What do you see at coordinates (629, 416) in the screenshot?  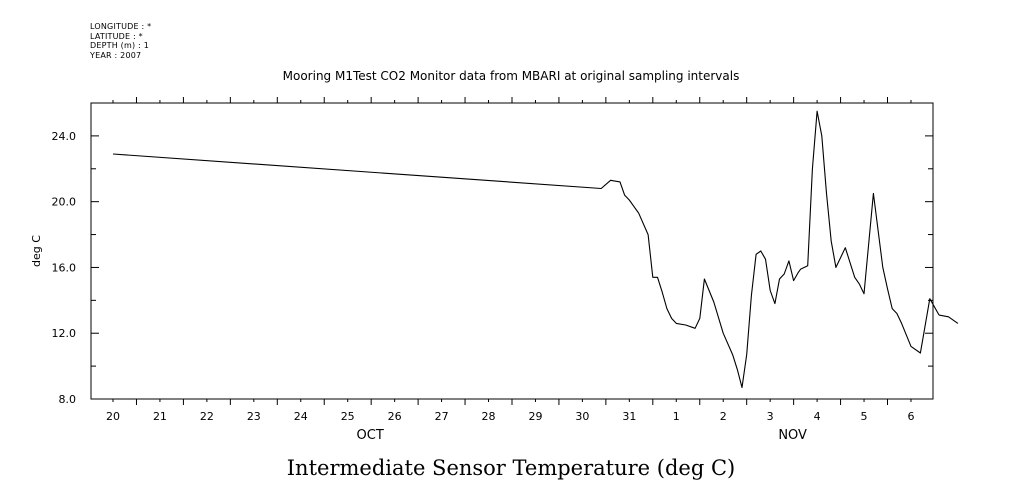 I see `x-tick-label: 31` at bounding box center [629, 416].